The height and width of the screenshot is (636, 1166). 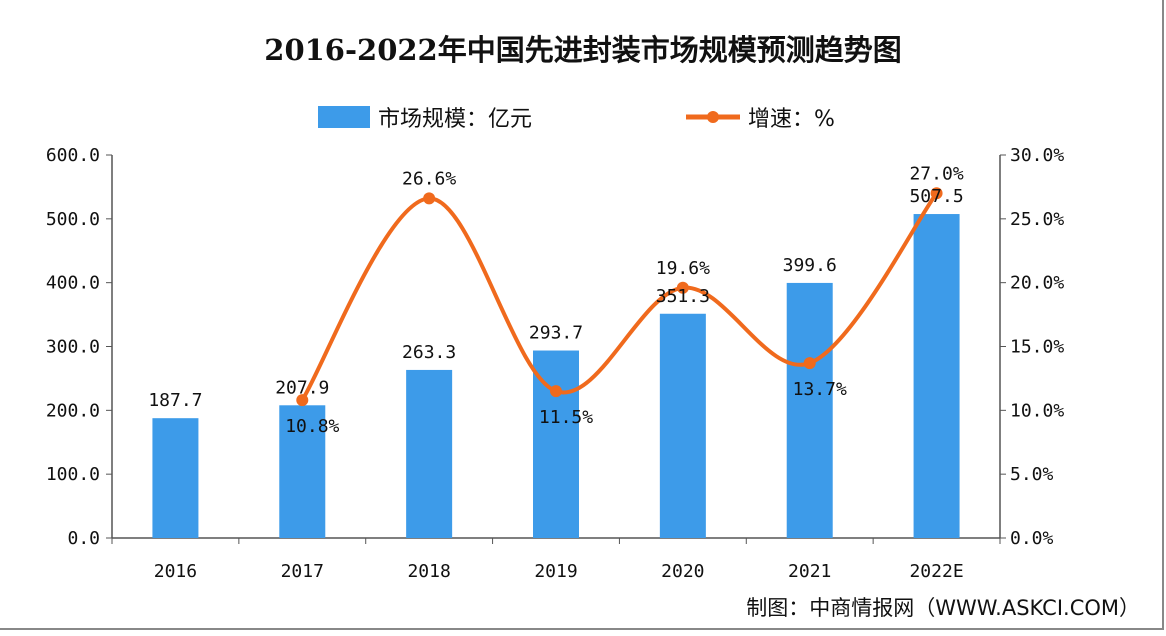 I want to click on right-tick-label: 15.0%, so click(x=1037, y=347).